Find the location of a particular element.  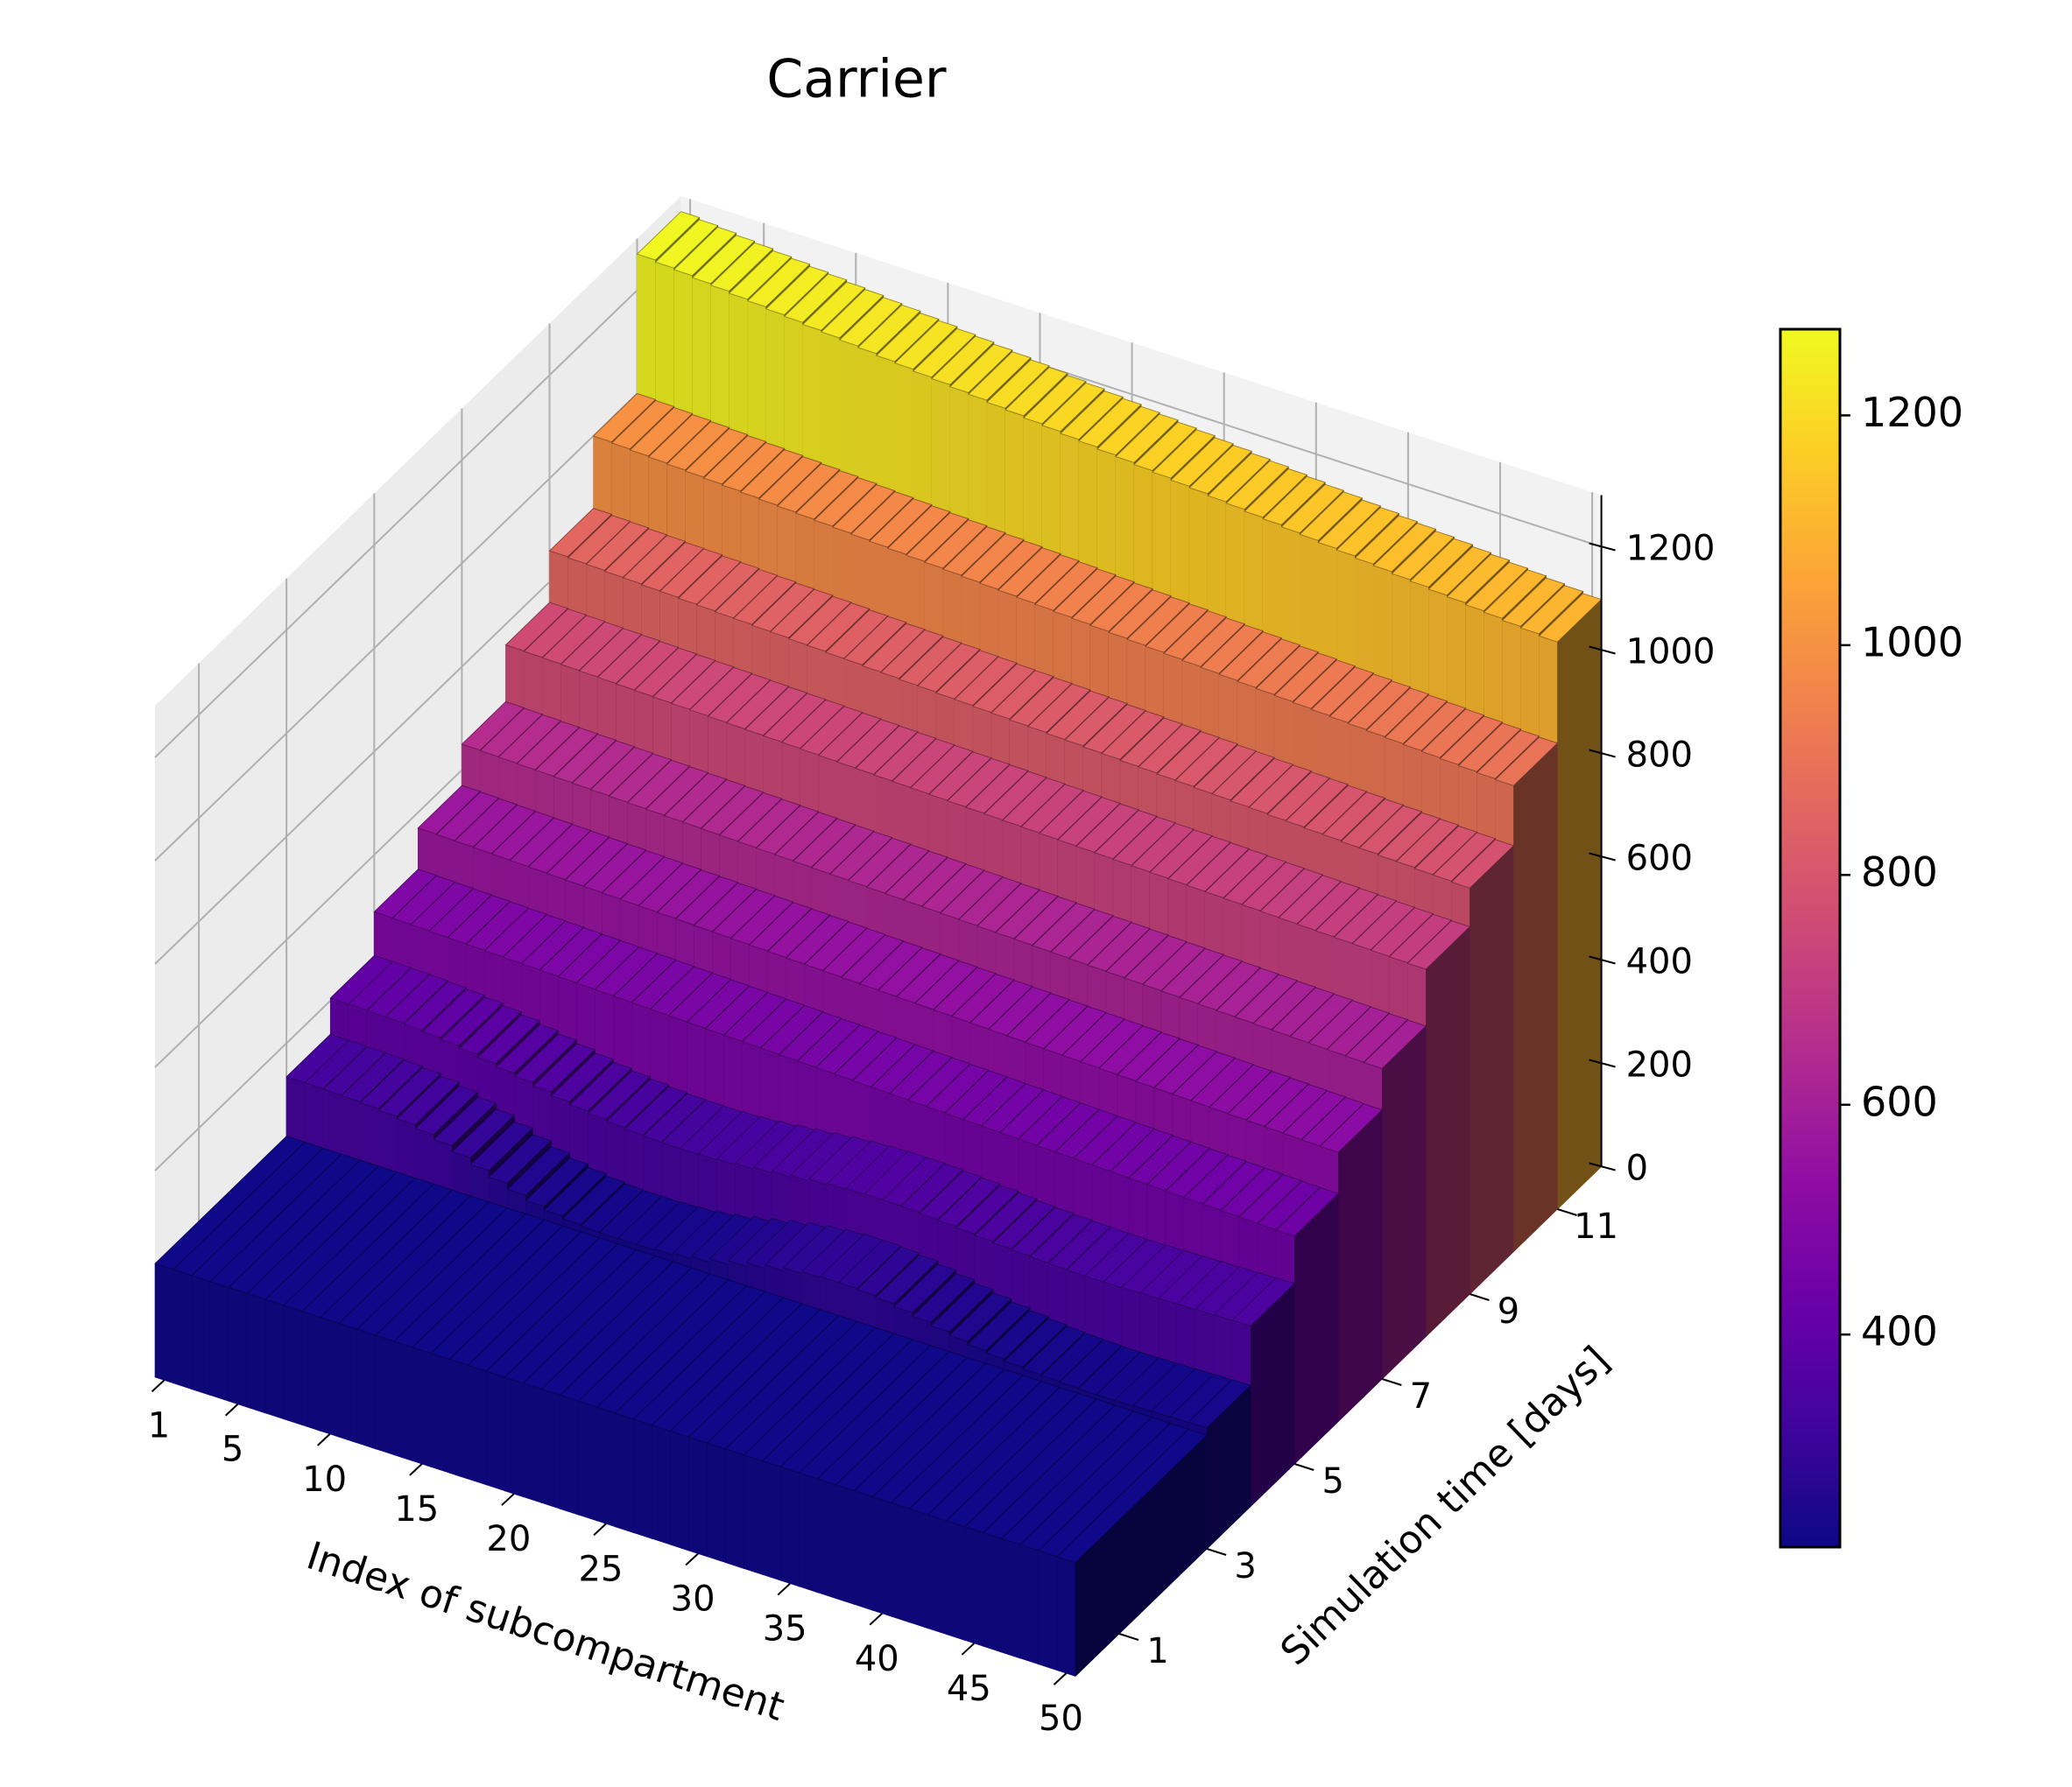

z-tick-label: 1200 is located at coordinates (1671, 549).